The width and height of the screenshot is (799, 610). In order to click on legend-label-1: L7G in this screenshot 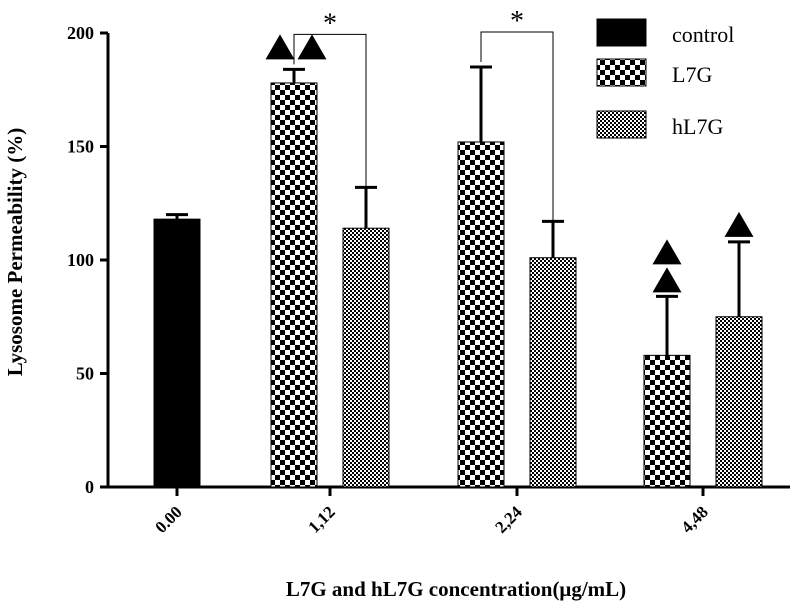, I will do `click(692, 74)`.